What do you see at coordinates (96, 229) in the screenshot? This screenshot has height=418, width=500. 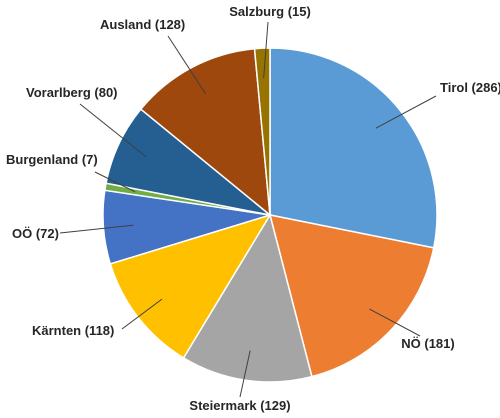 I see `leader-line-ooe` at bounding box center [96, 229].